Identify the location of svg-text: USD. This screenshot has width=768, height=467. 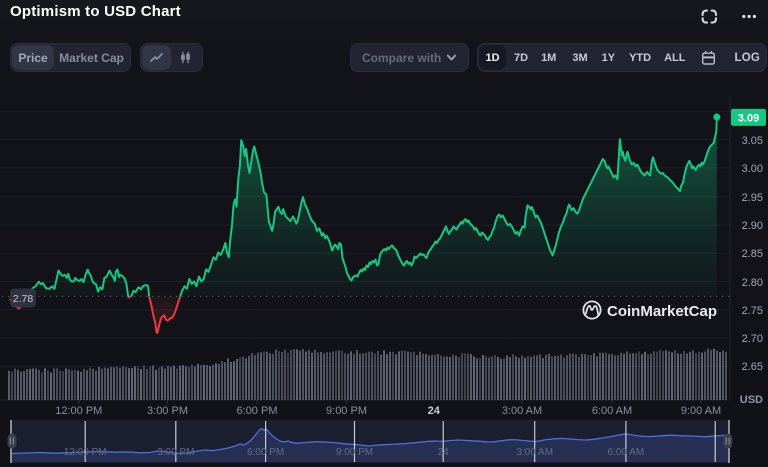
(751, 400).